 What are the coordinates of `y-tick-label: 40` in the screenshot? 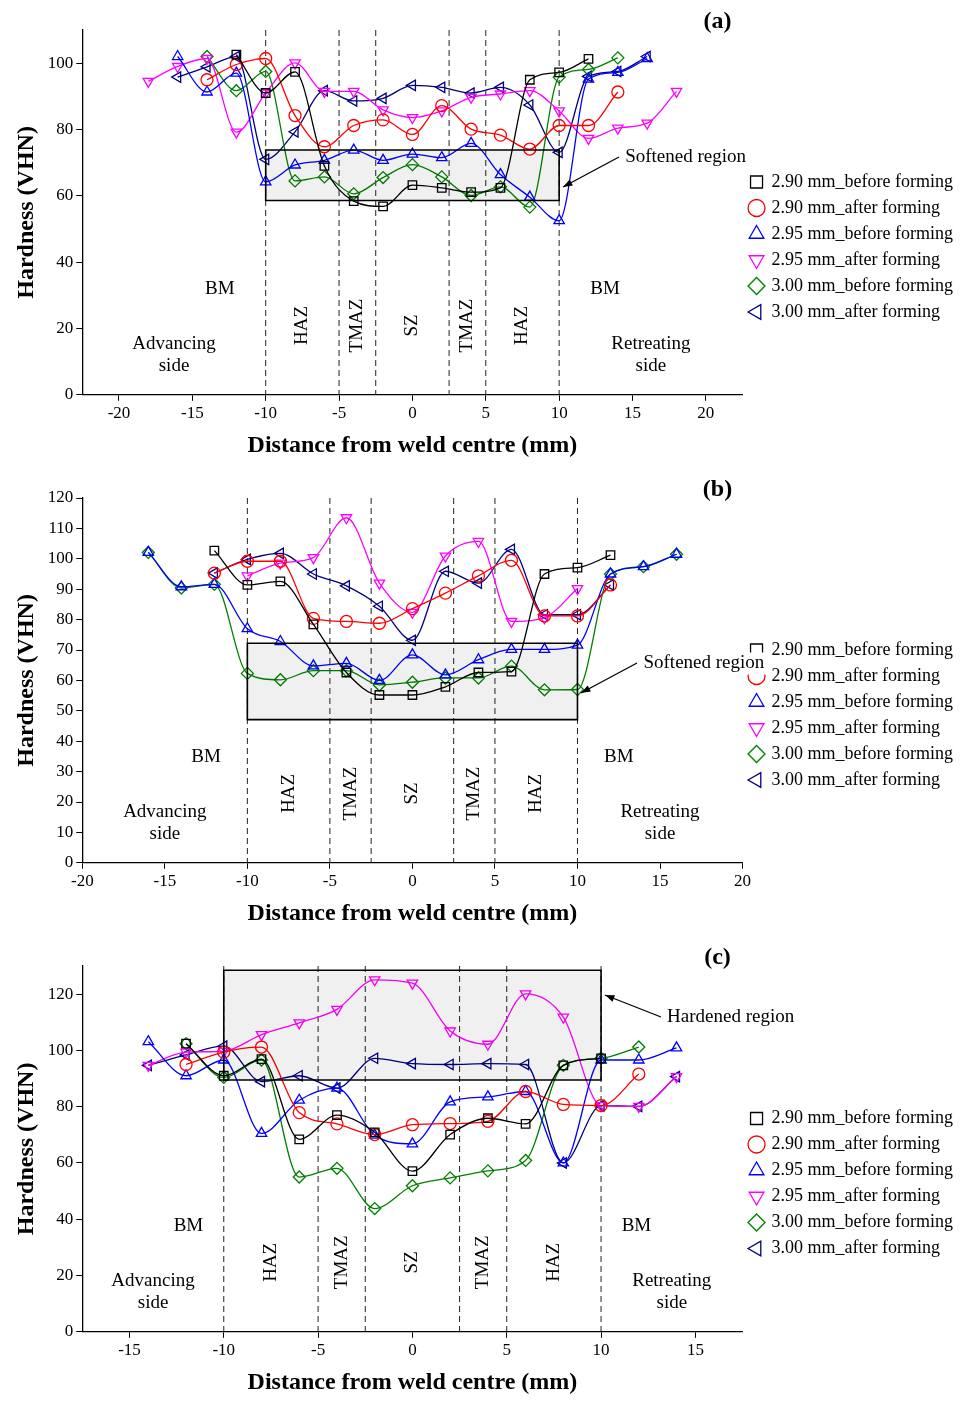 It's located at (65, 1218).